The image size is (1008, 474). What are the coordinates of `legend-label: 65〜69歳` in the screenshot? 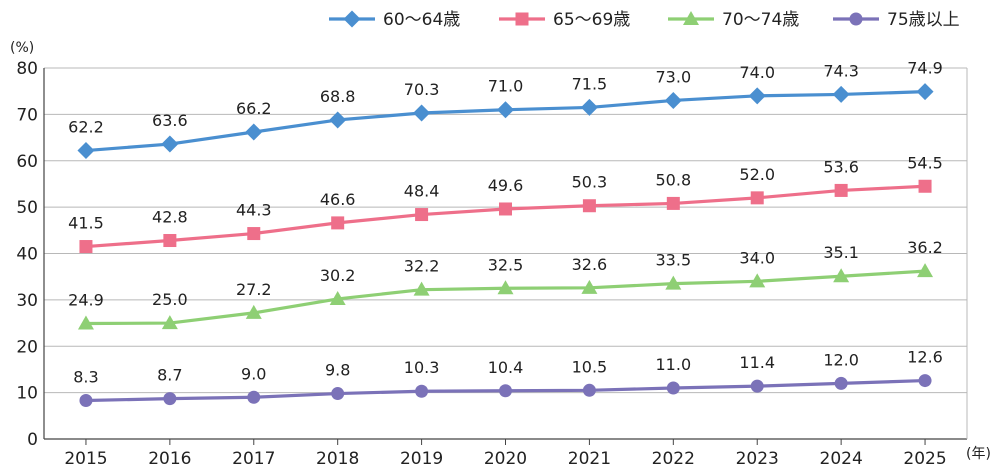 It's located at (591, 20).